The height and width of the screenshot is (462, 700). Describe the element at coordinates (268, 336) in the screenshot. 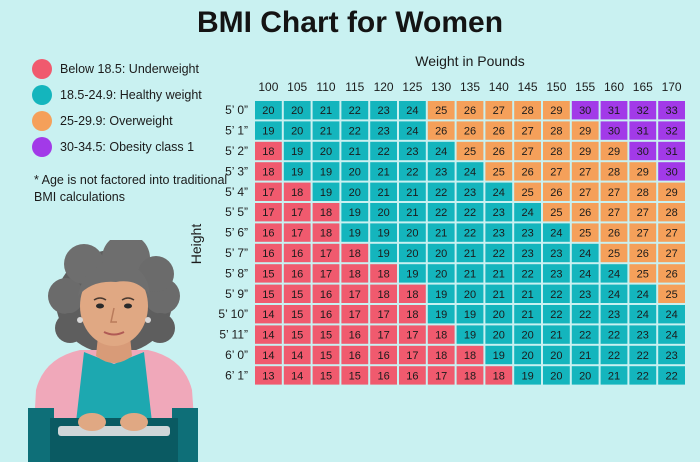

I see `bmi-value-label: 14` at that location.